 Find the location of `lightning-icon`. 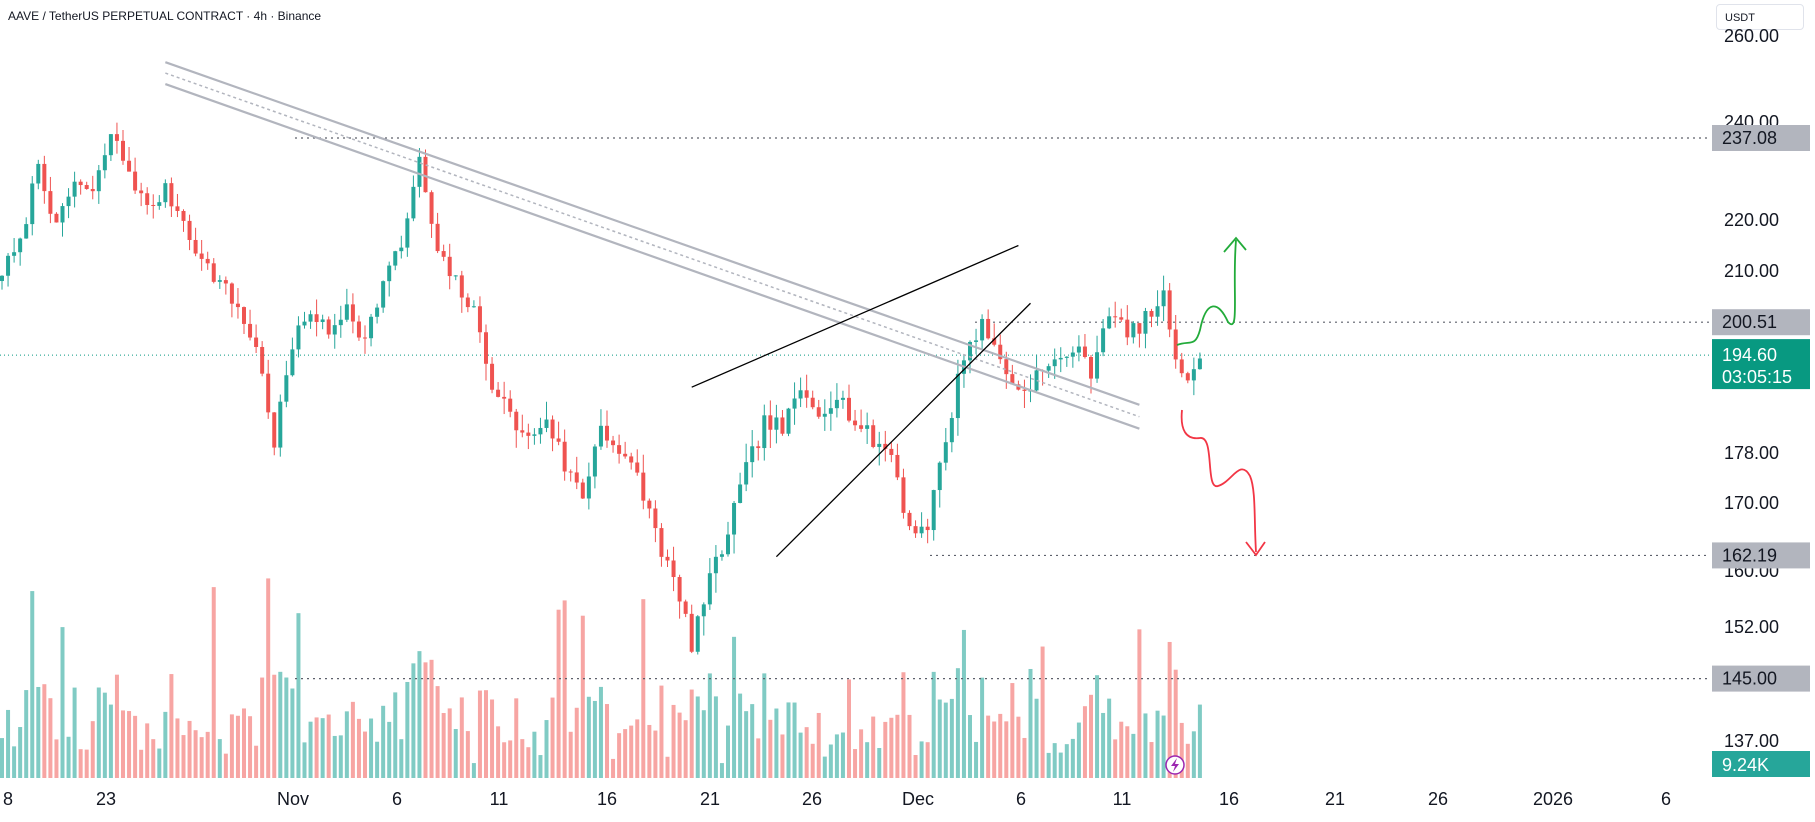

lightning-icon is located at coordinates (1175, 765).